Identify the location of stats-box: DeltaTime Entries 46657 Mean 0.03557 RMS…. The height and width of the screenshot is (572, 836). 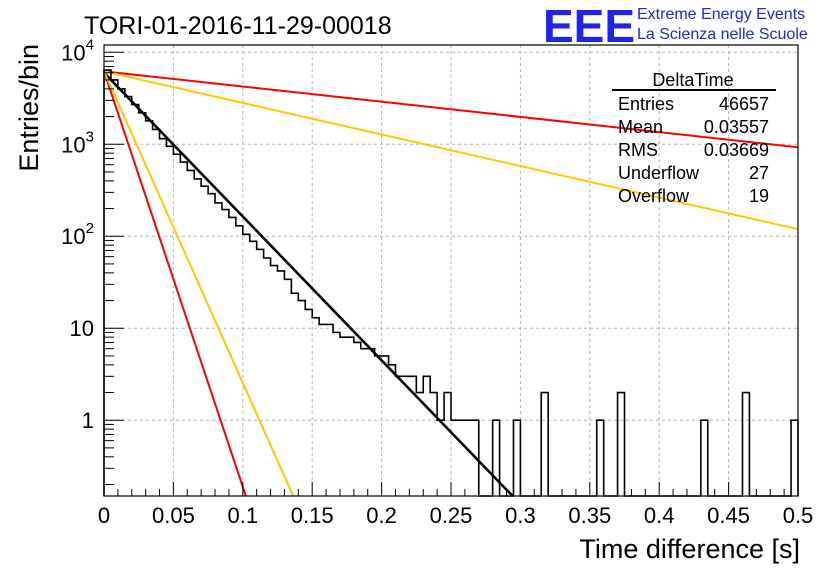
(694, 138).